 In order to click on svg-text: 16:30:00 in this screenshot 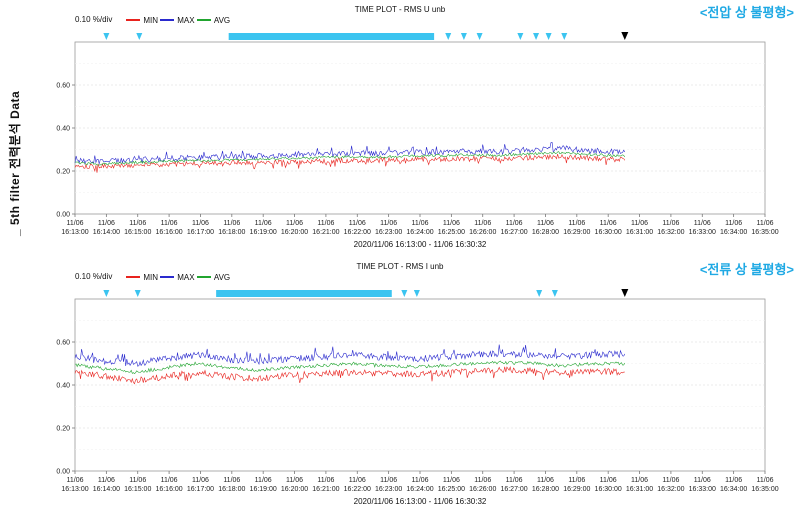, I will do `click(608, 489)`.